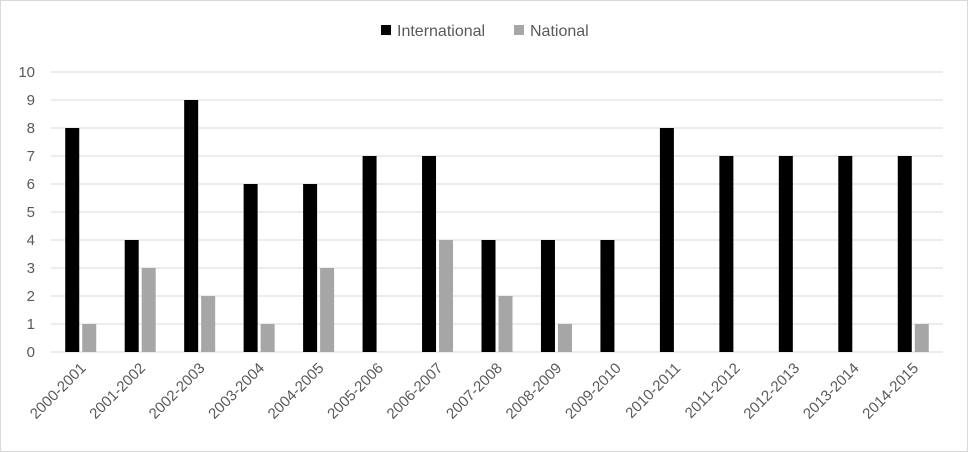 The height and width of the screenshot is (452, 968). Describe the element at coordinates (236, 391) in the screenshot. I see `x-tick-label: 2003-2004` at that location.